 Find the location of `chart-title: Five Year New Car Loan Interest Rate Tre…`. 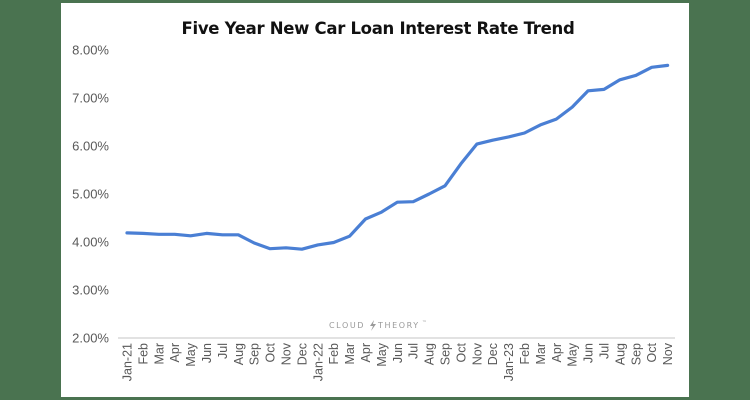

chart-title: Five Year New Car Loan Interest Rate Tre… is located at coordinates (378, 28).